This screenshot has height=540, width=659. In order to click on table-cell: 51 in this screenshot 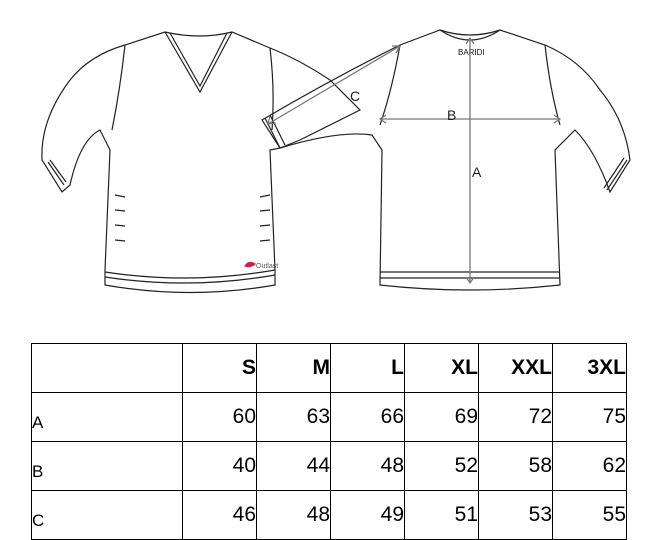, I will do `click(441, 515)`.